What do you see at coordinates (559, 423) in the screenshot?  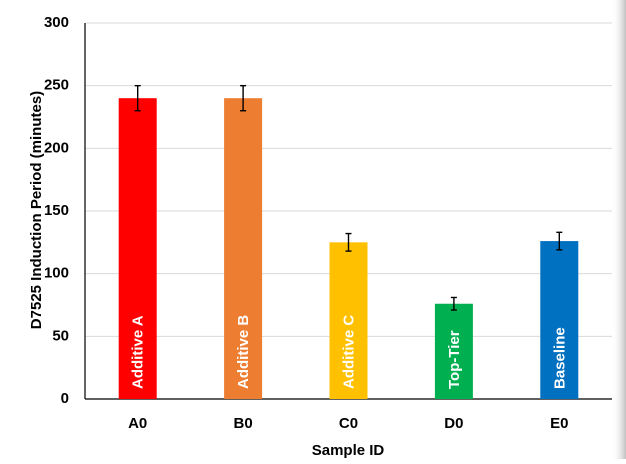 I see `x-tick-label: E0` at bounding box center [559, 423].